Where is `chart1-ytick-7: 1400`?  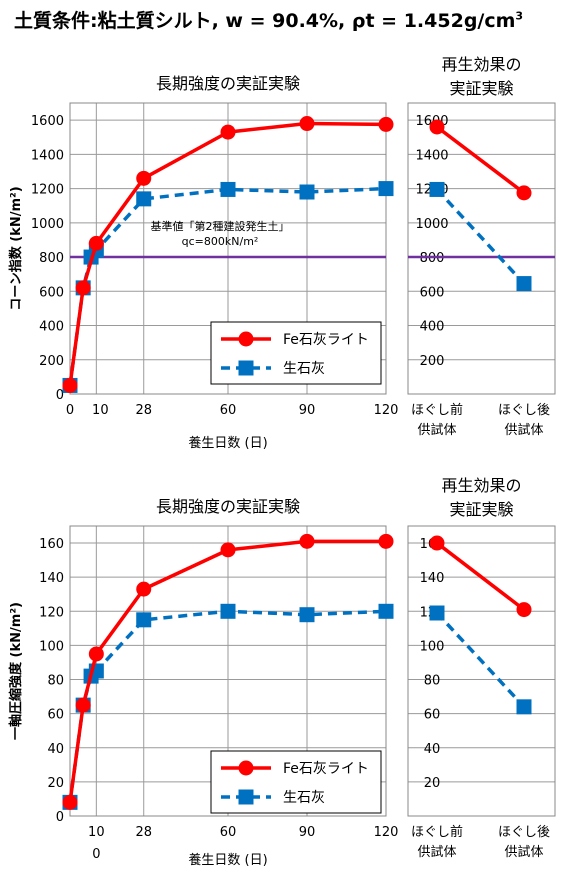 chart1-ytick-7: 1400 is located at coordinates (47, 155).